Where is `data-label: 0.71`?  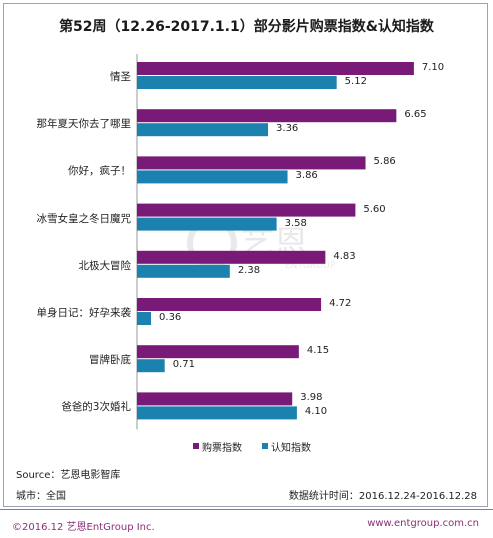 data-label: 0.71 is located at coordinates (183, 365).